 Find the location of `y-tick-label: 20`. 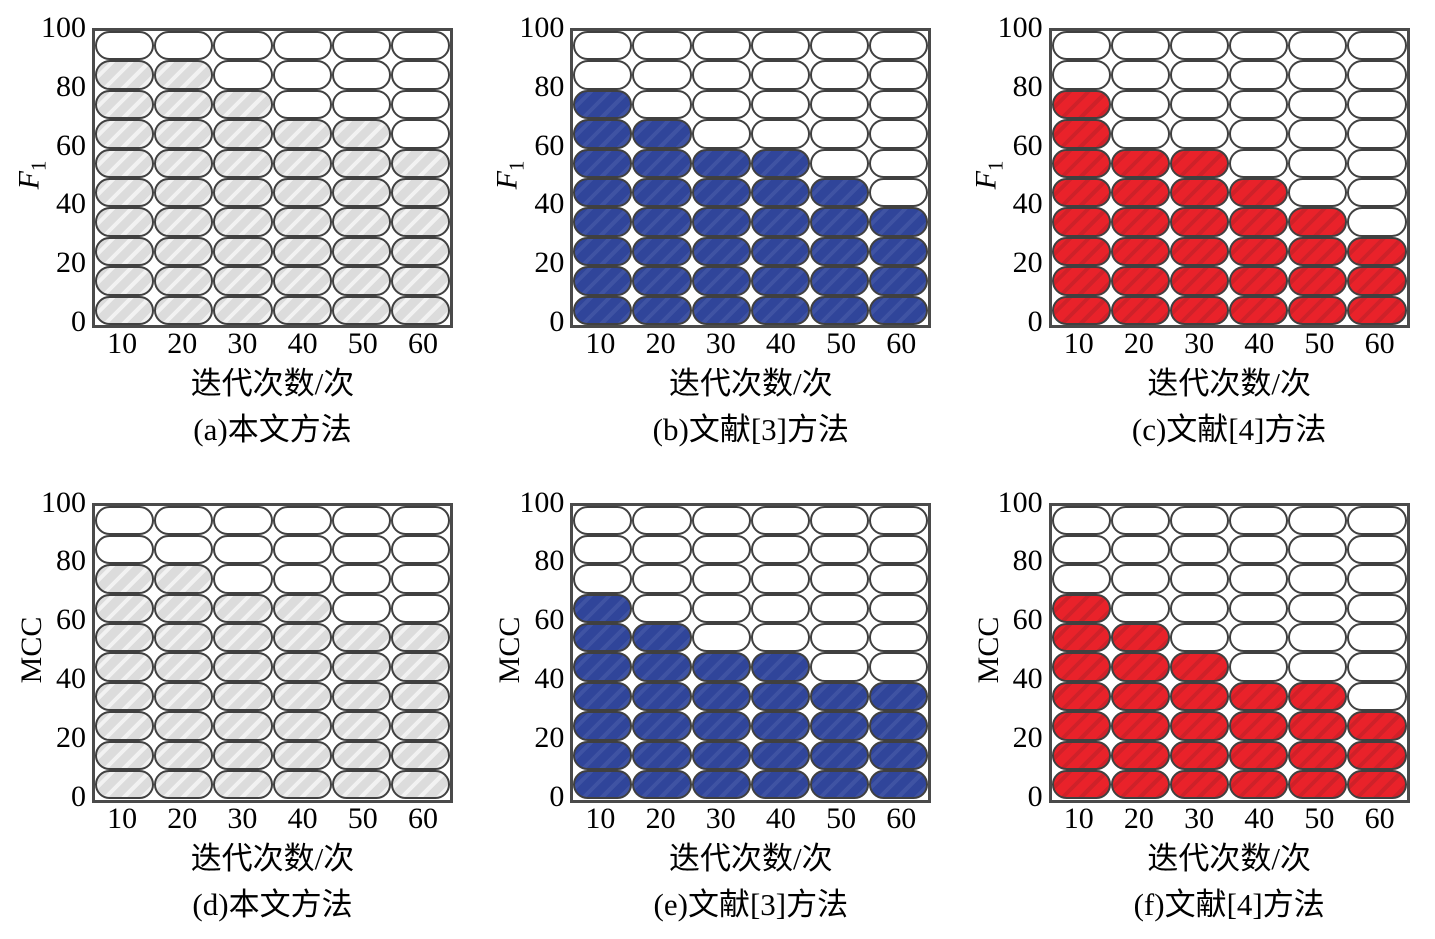

y-tick-label: 20 is located at coordinates (71, 737).